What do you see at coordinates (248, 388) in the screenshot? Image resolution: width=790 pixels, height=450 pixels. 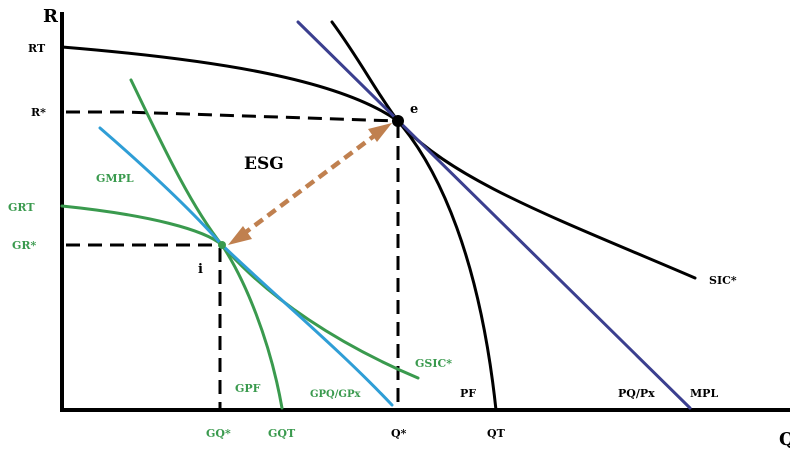 I see `label-gpf: GPF` at bounding box center [248, 388].